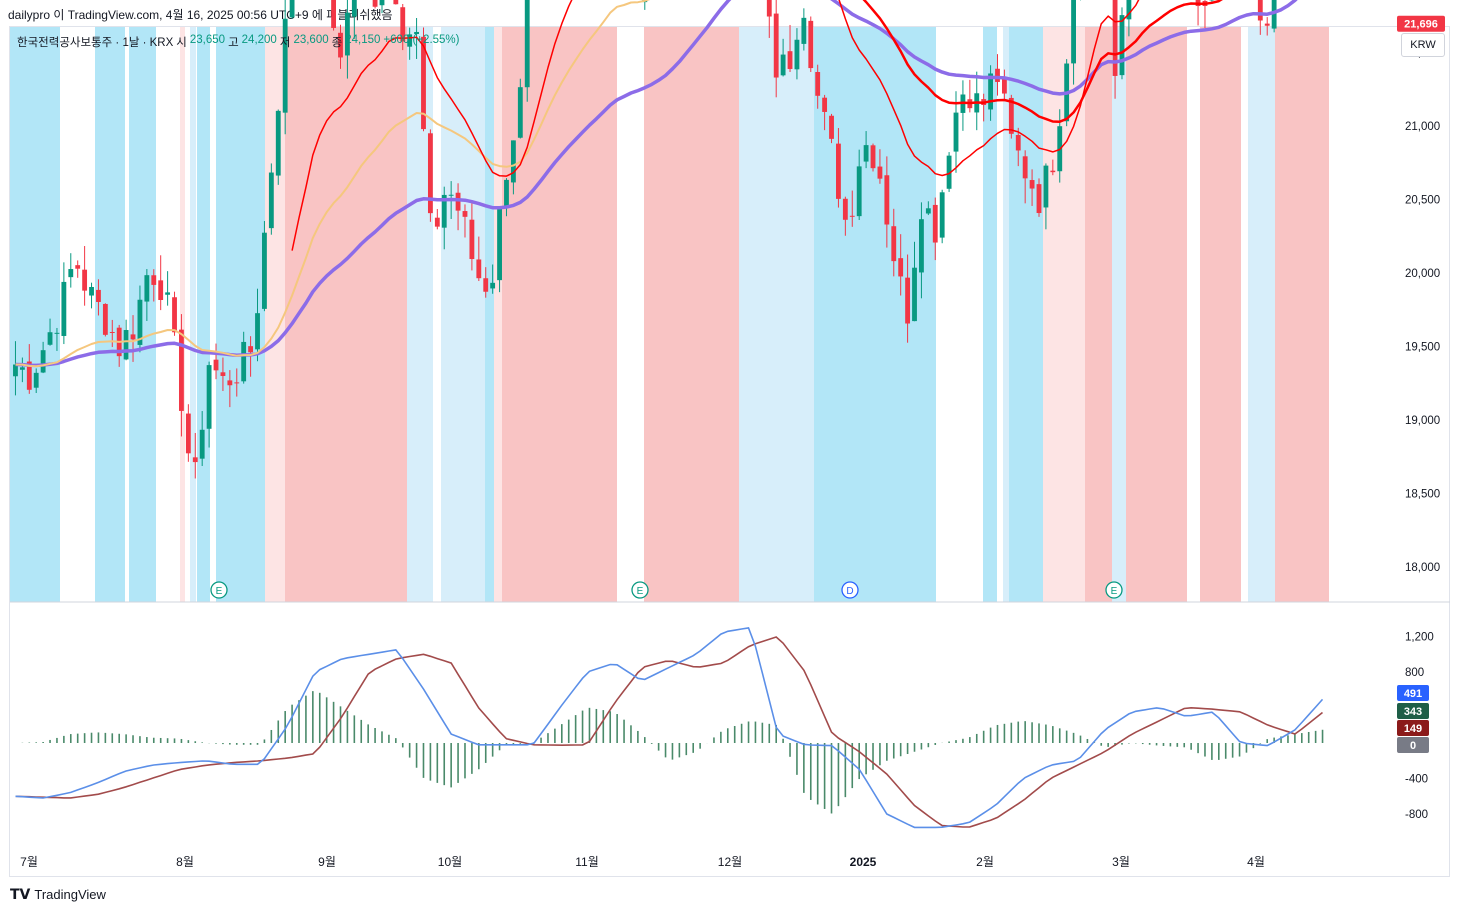  I want to click on close-label: 종, so click(337, 43).